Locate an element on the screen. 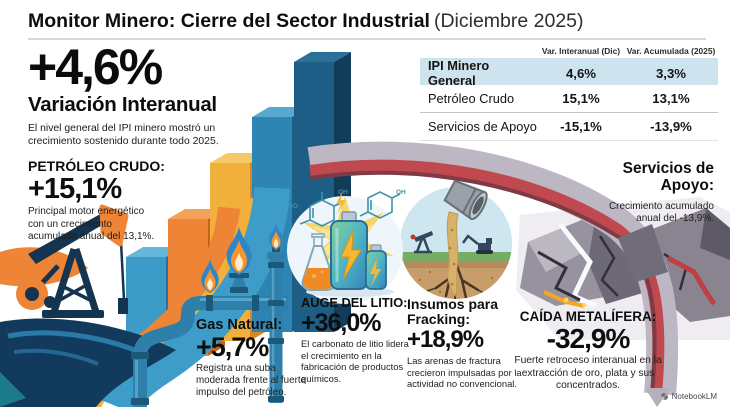 The image size is (730, 407). headline-value: +4,6% is located at coordinates (95, 67).